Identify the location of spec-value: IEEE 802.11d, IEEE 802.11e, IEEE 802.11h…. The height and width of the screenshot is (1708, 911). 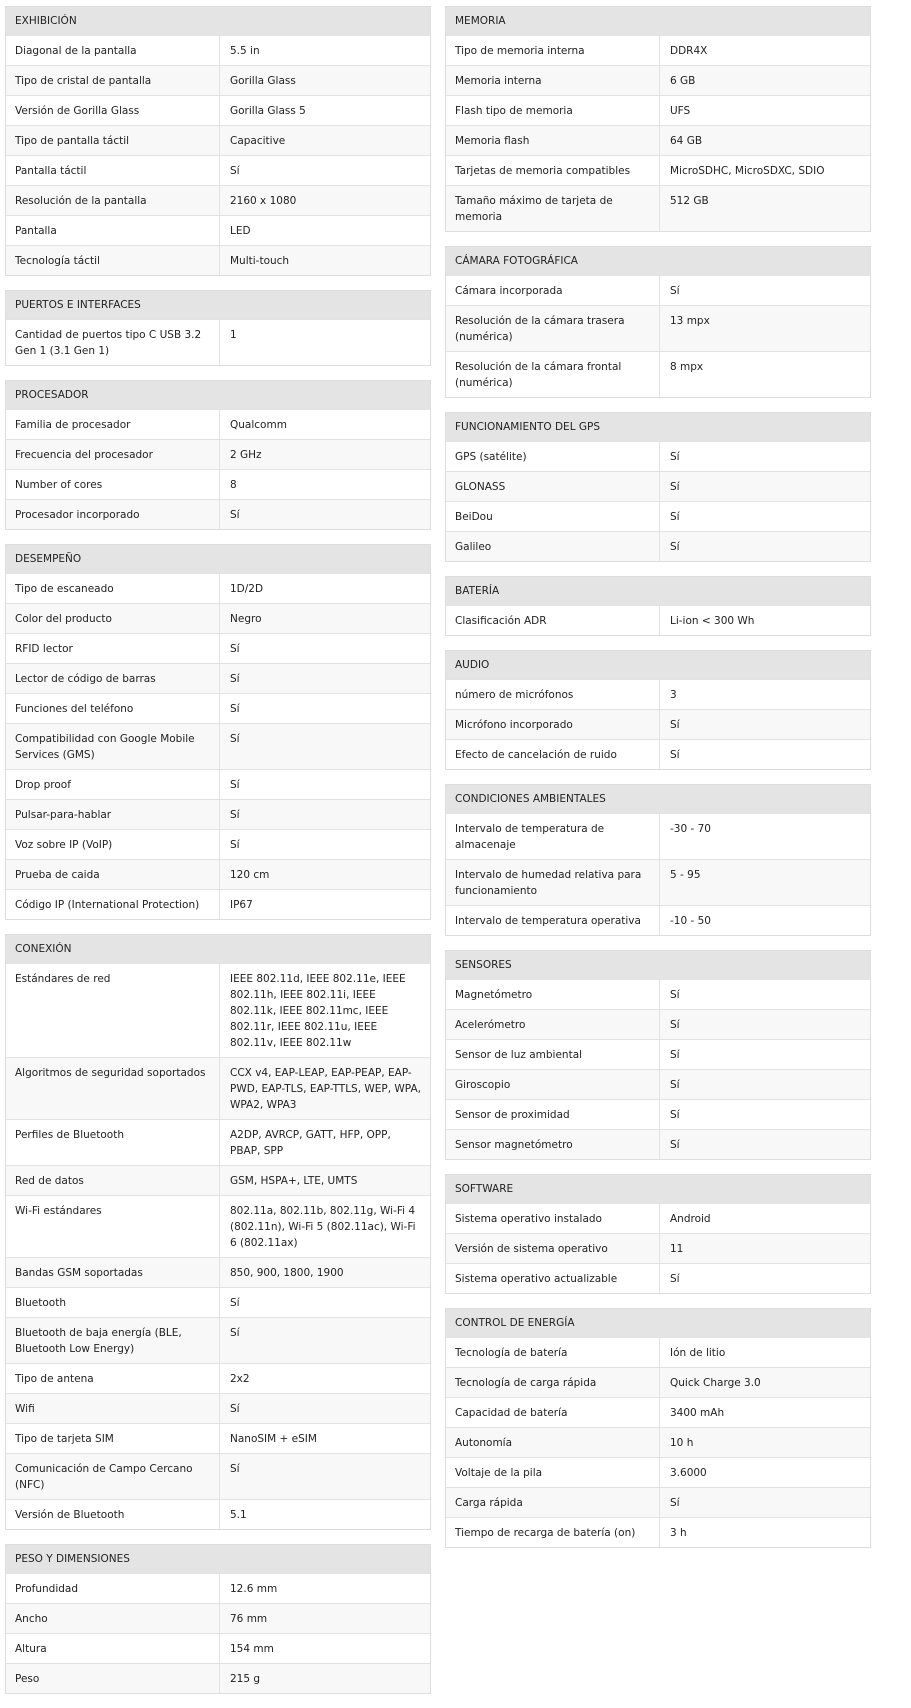
(318, 1011).